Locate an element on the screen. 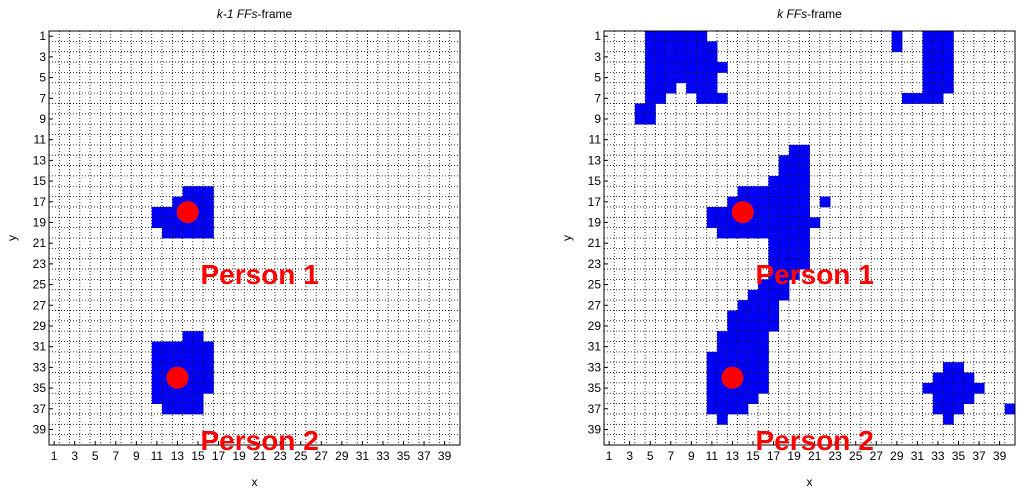 The height and width of the screenshot is (493, 1024). y-tick-label: 1 is located at coordinates (42, 36).